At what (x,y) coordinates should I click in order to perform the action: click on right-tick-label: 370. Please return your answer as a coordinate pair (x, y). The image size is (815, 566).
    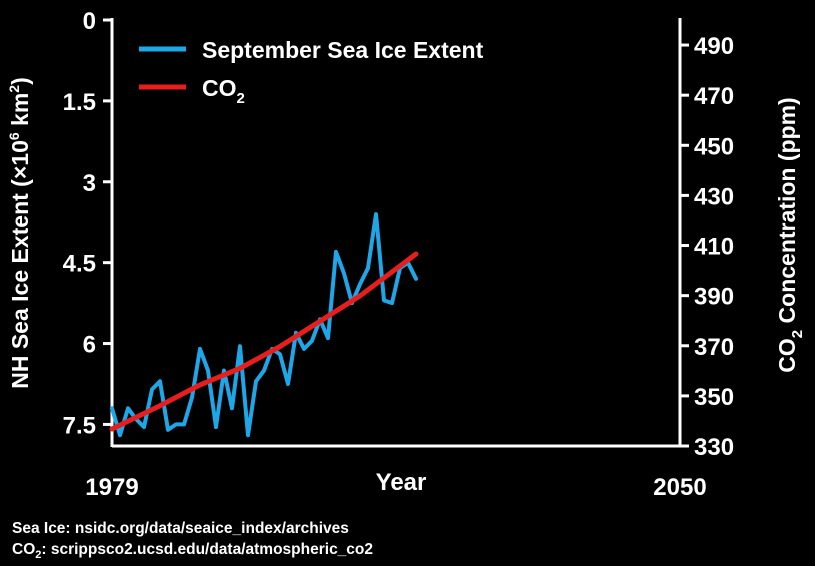
    Looking at the image, I should click on (714, 347).